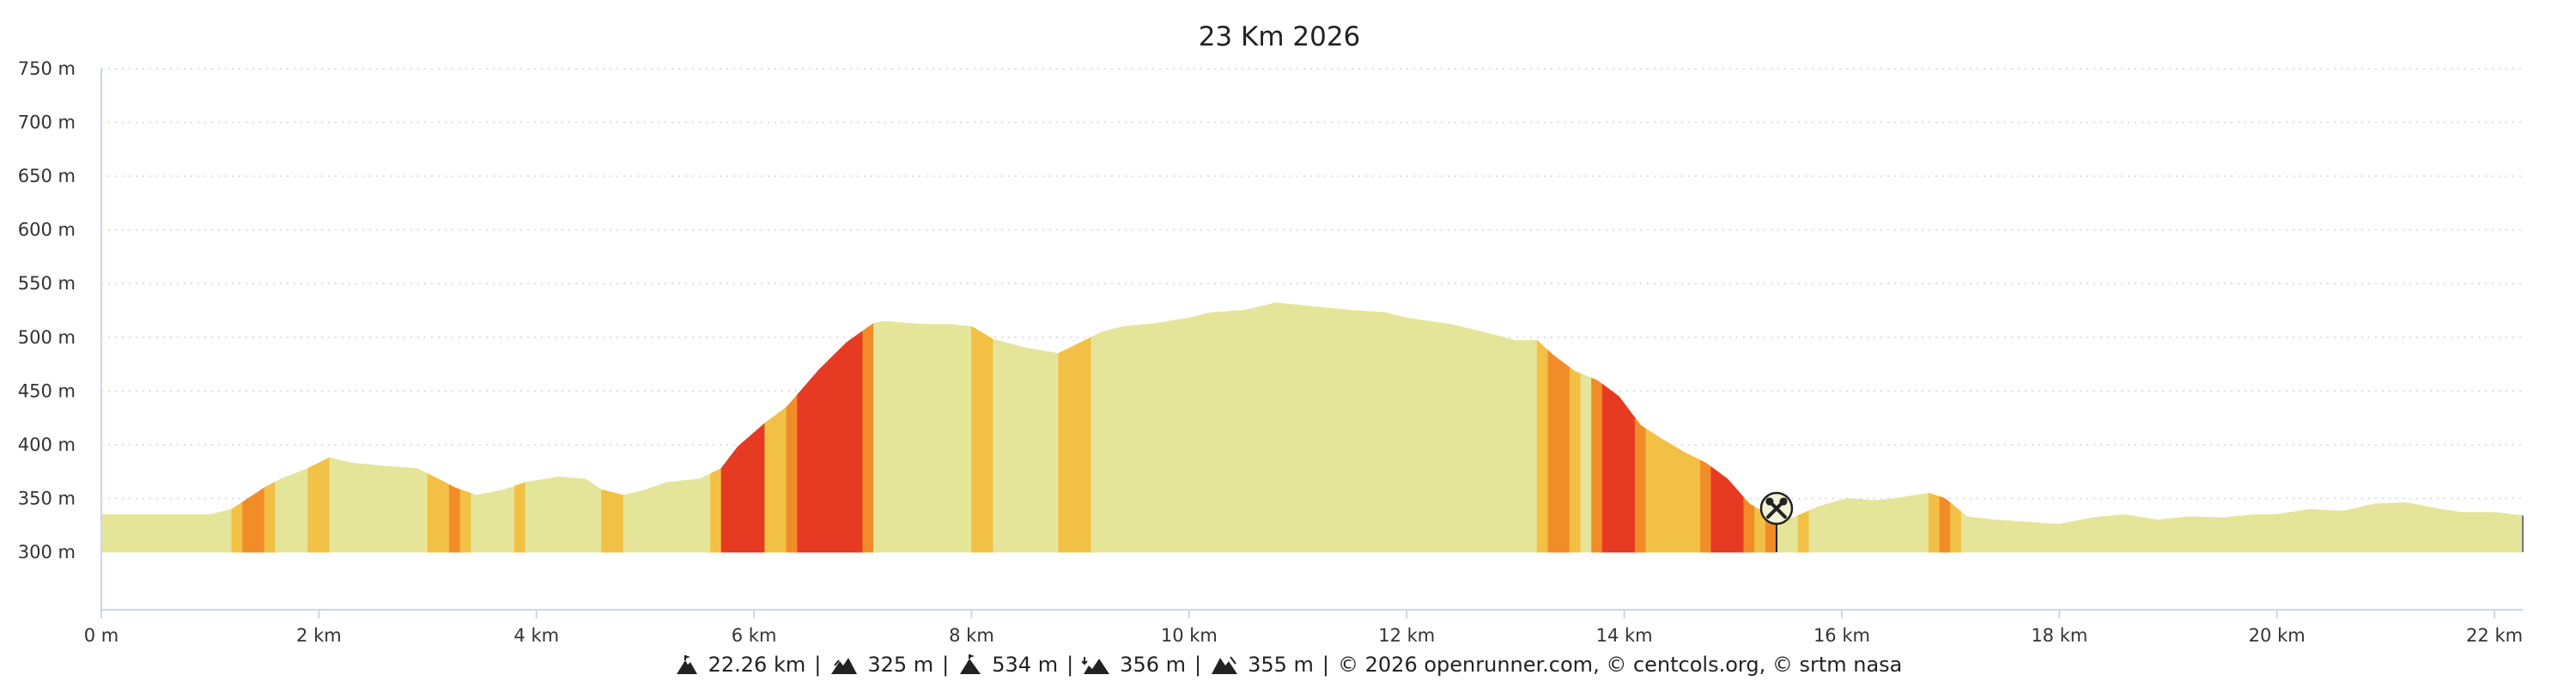 The image size is (2576, 687). Describe the element at coordinates (319, 635) in the screenshot. I see `x-tick-label: 2 km` at that location.